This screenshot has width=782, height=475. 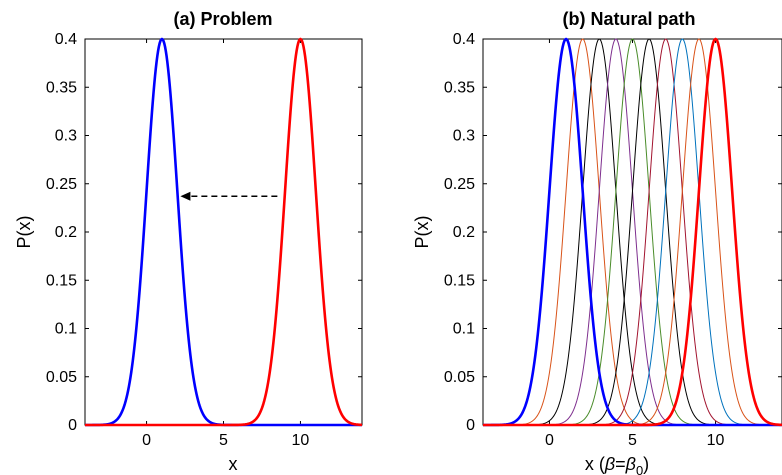 What do you see at coordinates (629, 19) in the screenshot?
I see `panel-b-title: (b) Natural path` at bounding box center [629, 19].